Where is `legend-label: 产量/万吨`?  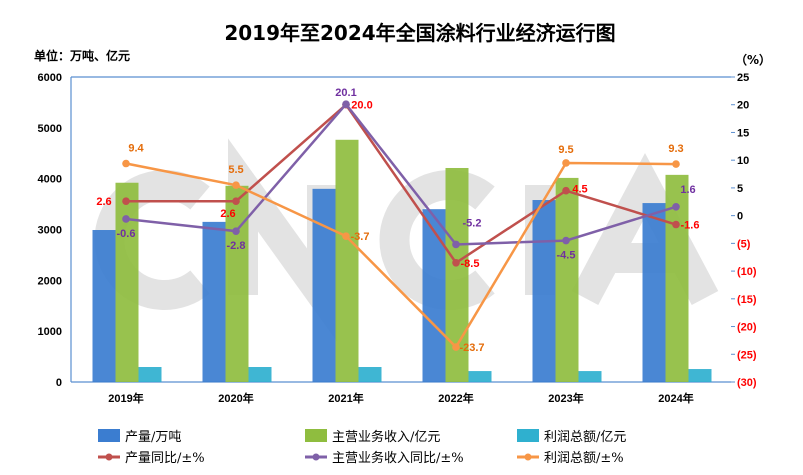 legend-label: 产量/万吨 is located at coordinates (153, 437).